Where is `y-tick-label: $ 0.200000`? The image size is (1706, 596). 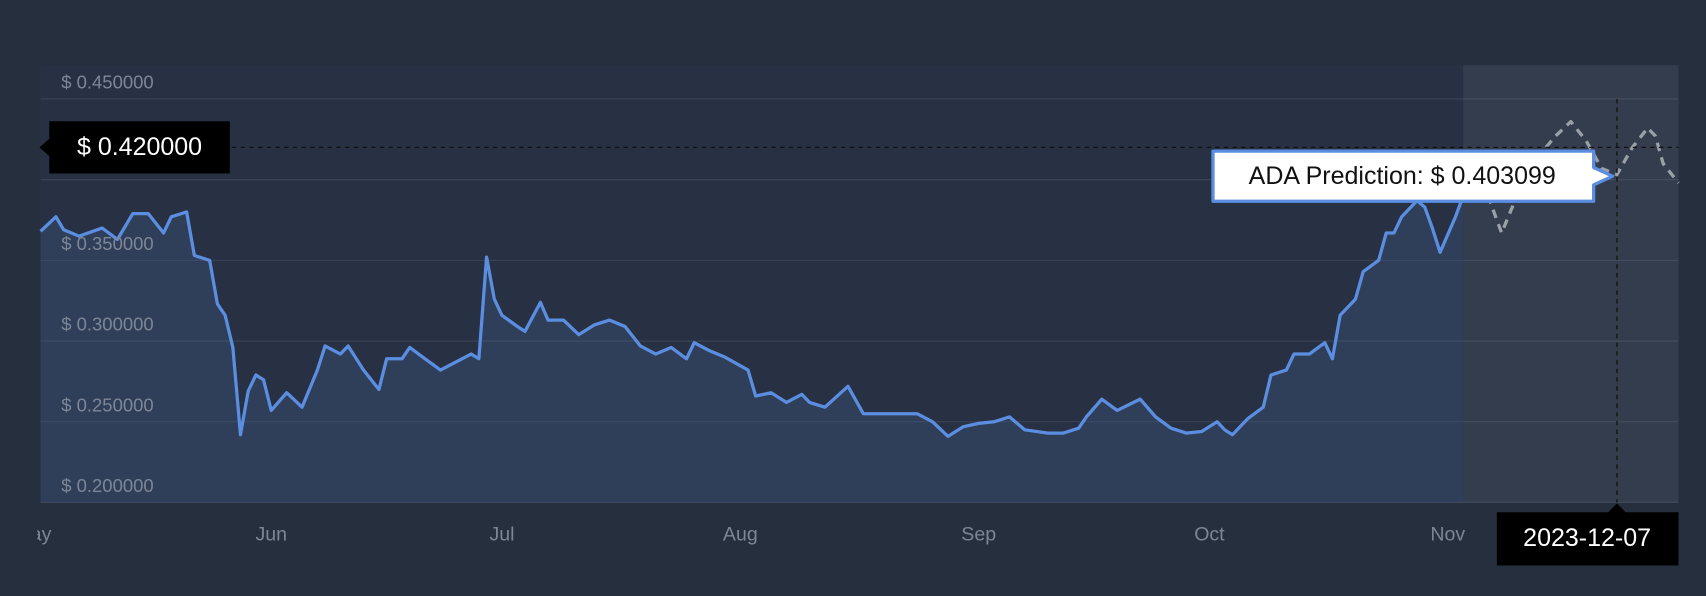
y-tick-label: $ 0.200000 is located at coordinates (107, 485).